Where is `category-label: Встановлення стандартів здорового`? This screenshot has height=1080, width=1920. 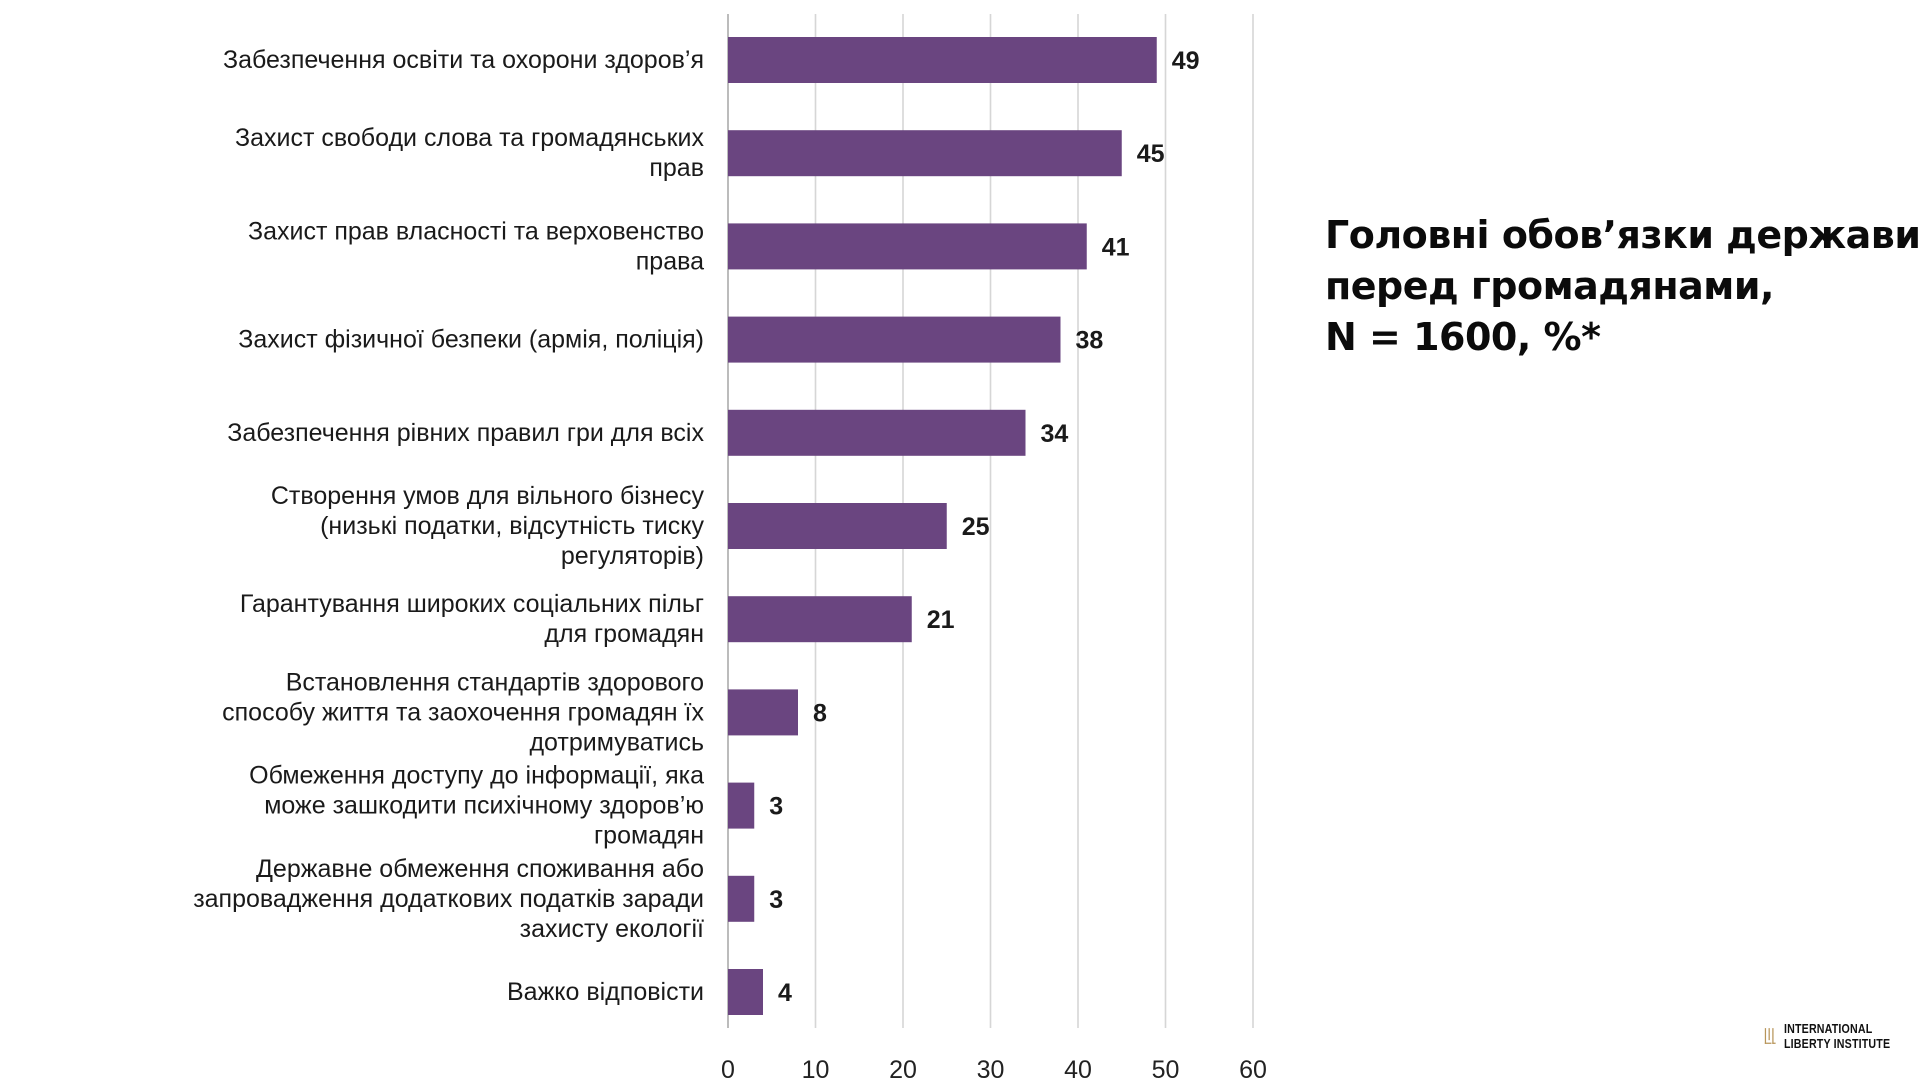
category-label: Встановлення стандартів здорового is located at coordinates (495, 682).